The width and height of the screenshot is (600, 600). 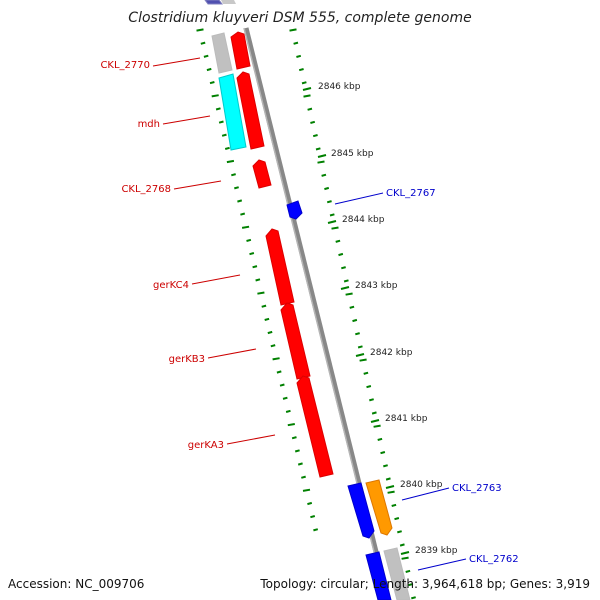 I want to click on leader-gerKC4, so click(x=216, y=279).